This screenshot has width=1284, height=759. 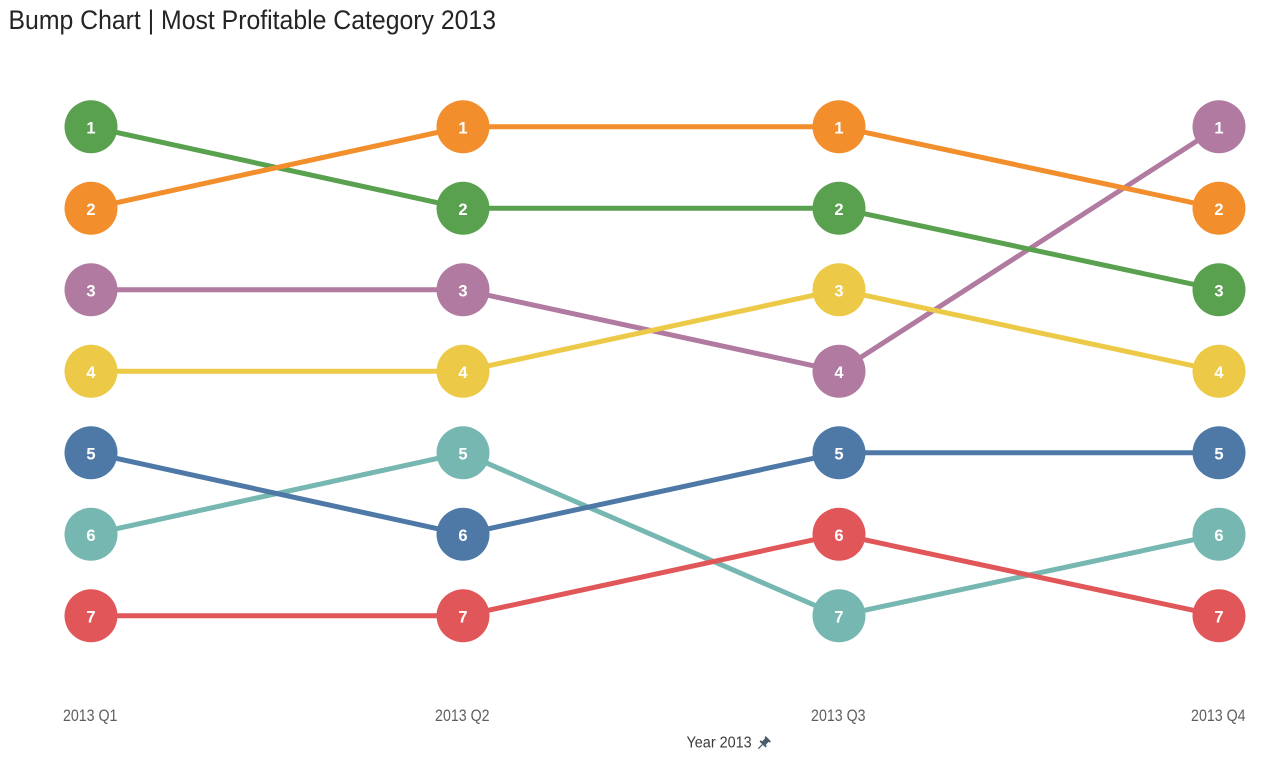 What do you see at coordinates (90, 716) in the screenshot?
I see `svg-text: 2013 Q1` at bounding box center [90, 716].